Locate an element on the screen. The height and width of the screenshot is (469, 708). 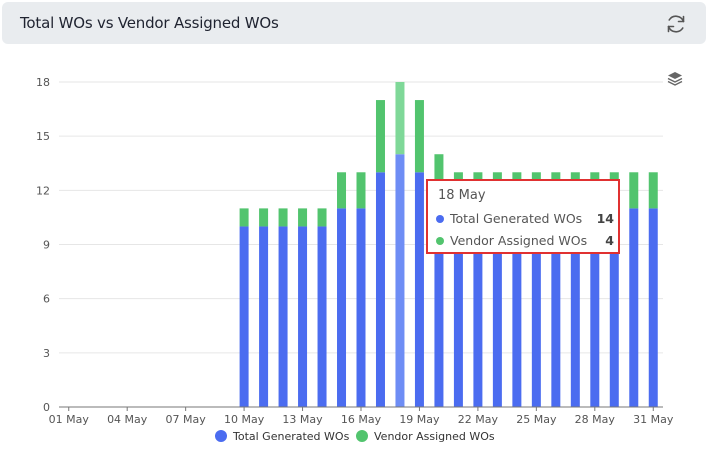
bar-vendor-18-May is located at coordinates (400, 118).